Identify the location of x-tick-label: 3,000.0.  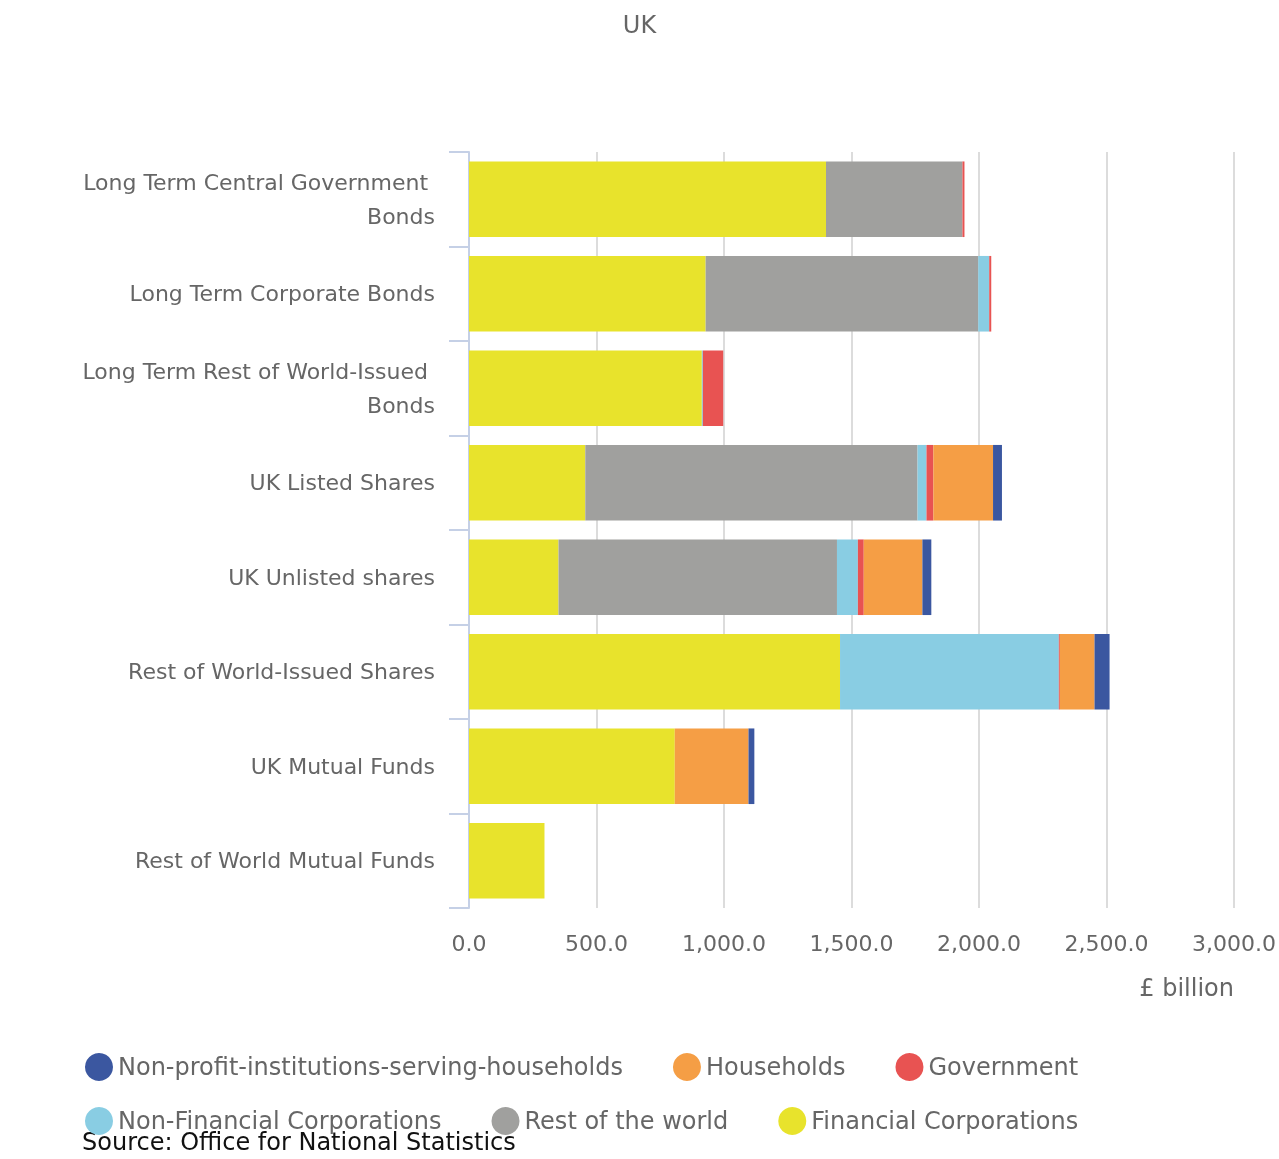
(1234, 943).